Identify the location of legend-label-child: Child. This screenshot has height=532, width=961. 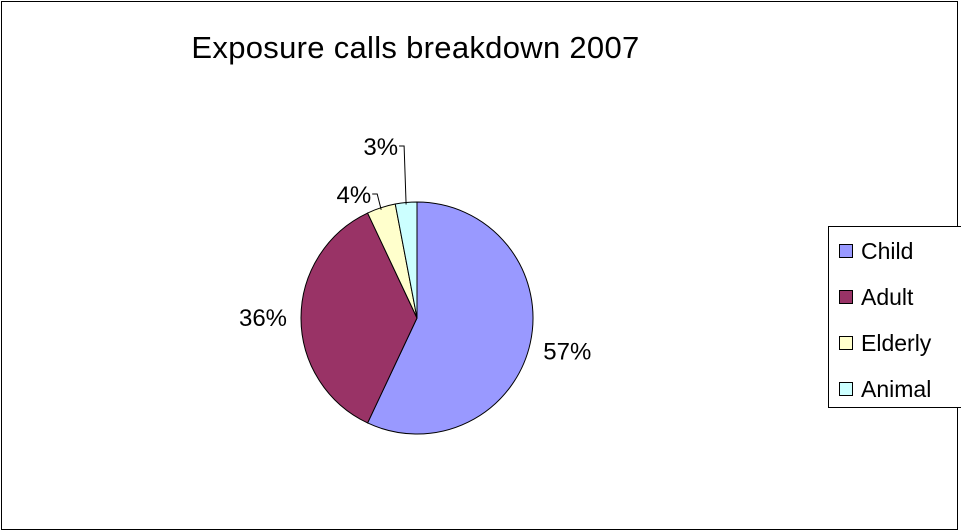
(887, 250).